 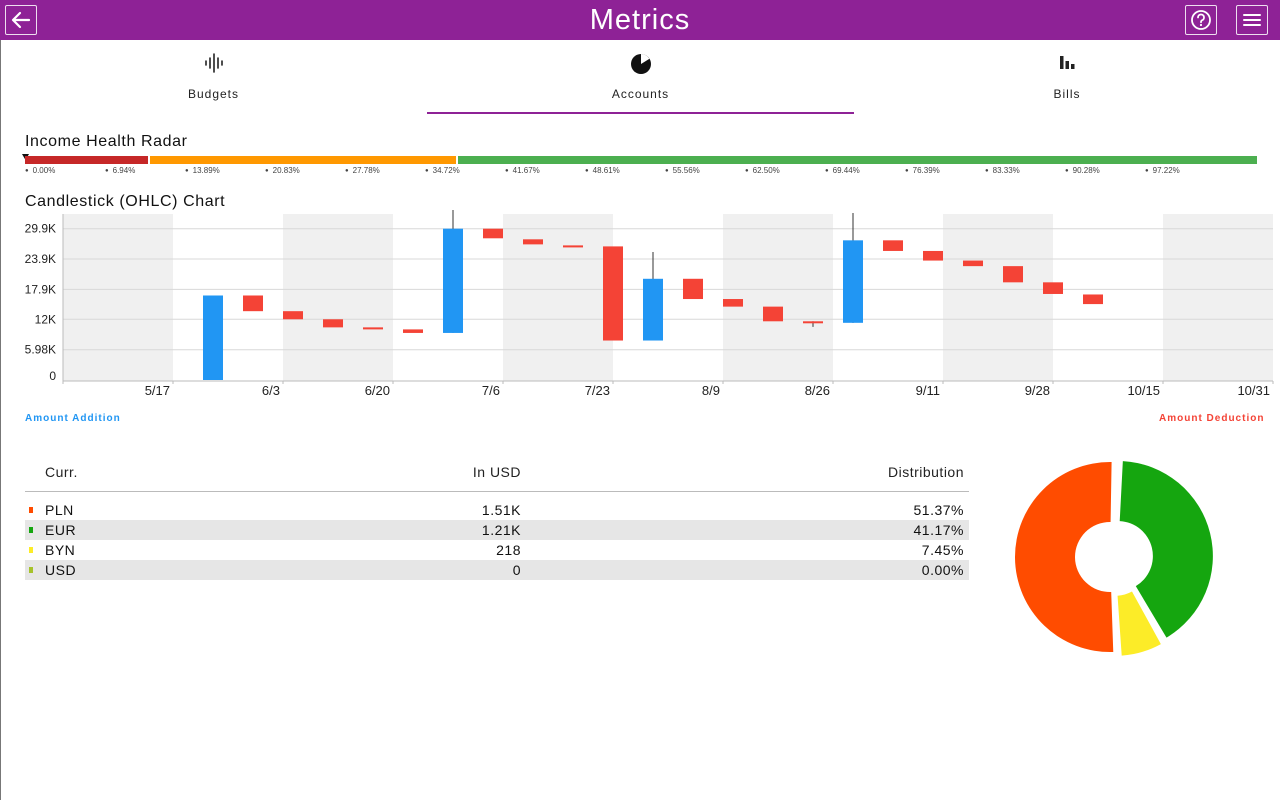 What do you see at coordinates (817, 390) in the screenshot?
I see `x-tick-label: 8/26` at bounding box center [817, 390].